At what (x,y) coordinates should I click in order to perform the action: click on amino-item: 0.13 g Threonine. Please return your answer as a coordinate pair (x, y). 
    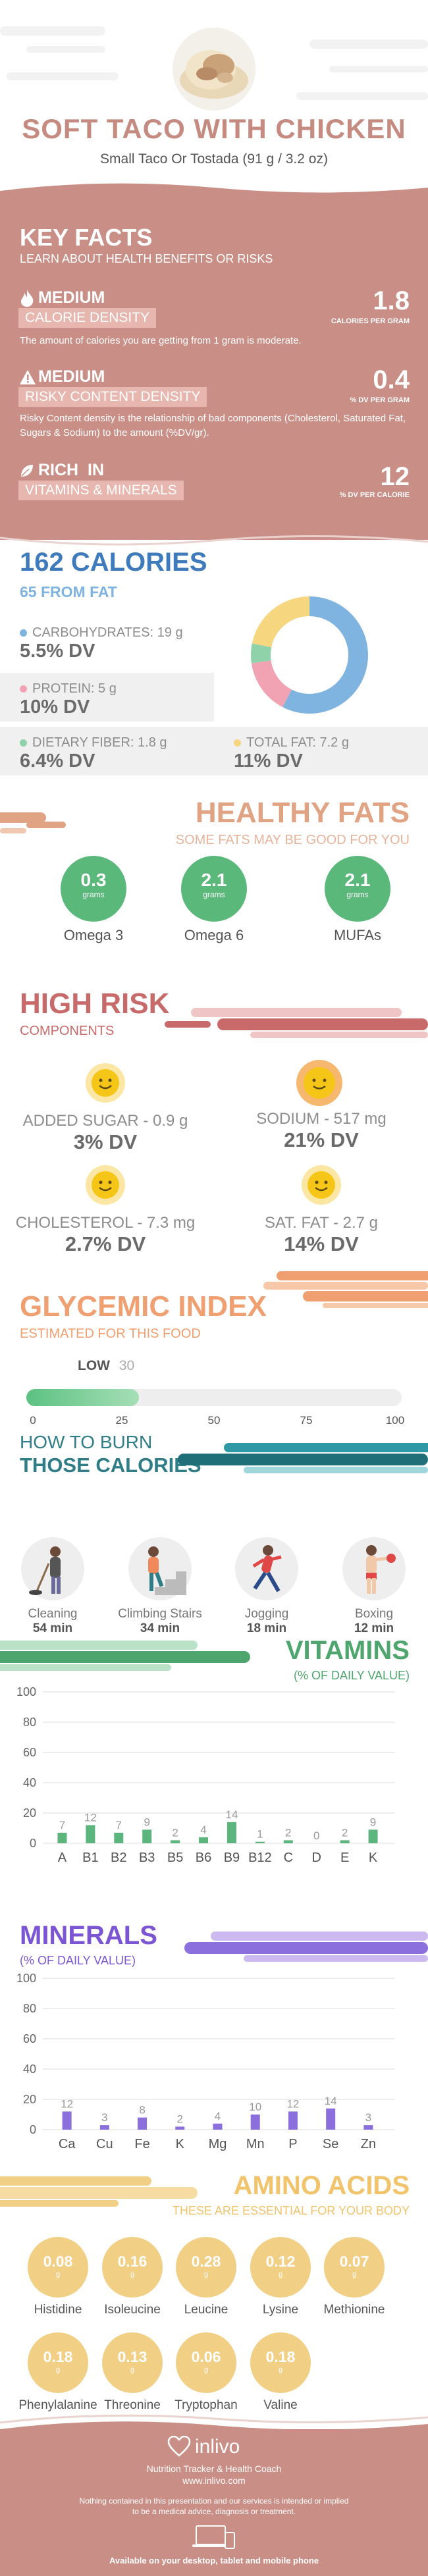
    Looking at the image, I should click on (132, 2372).